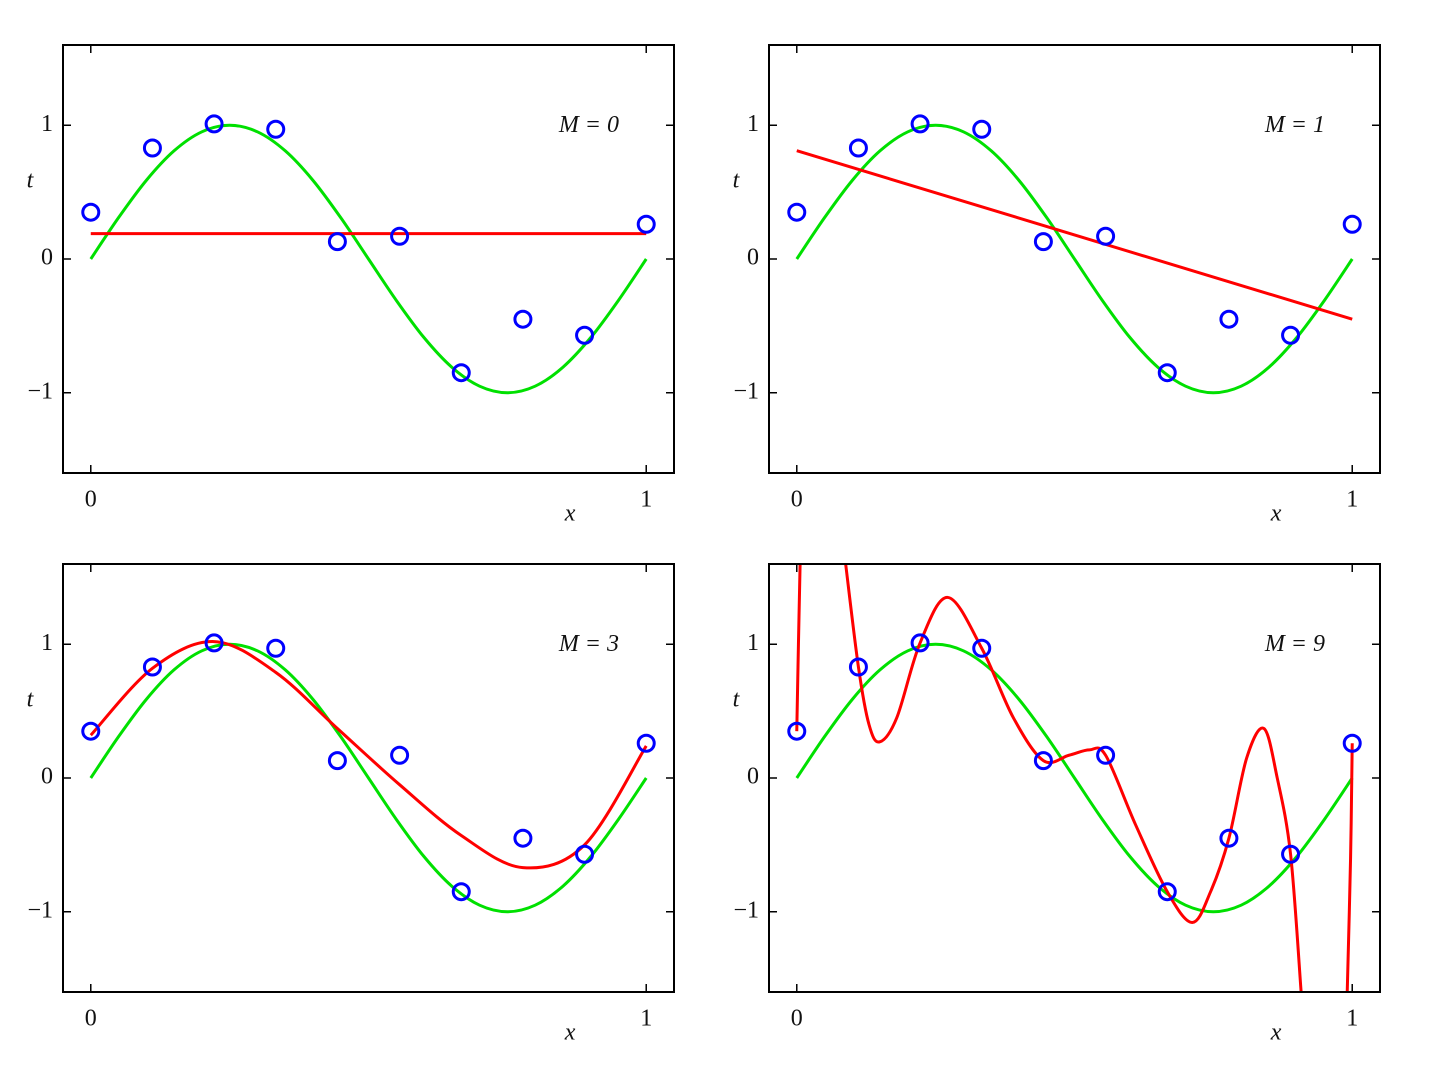  I want to click on annotation: M = 9, so click(1294, 644).